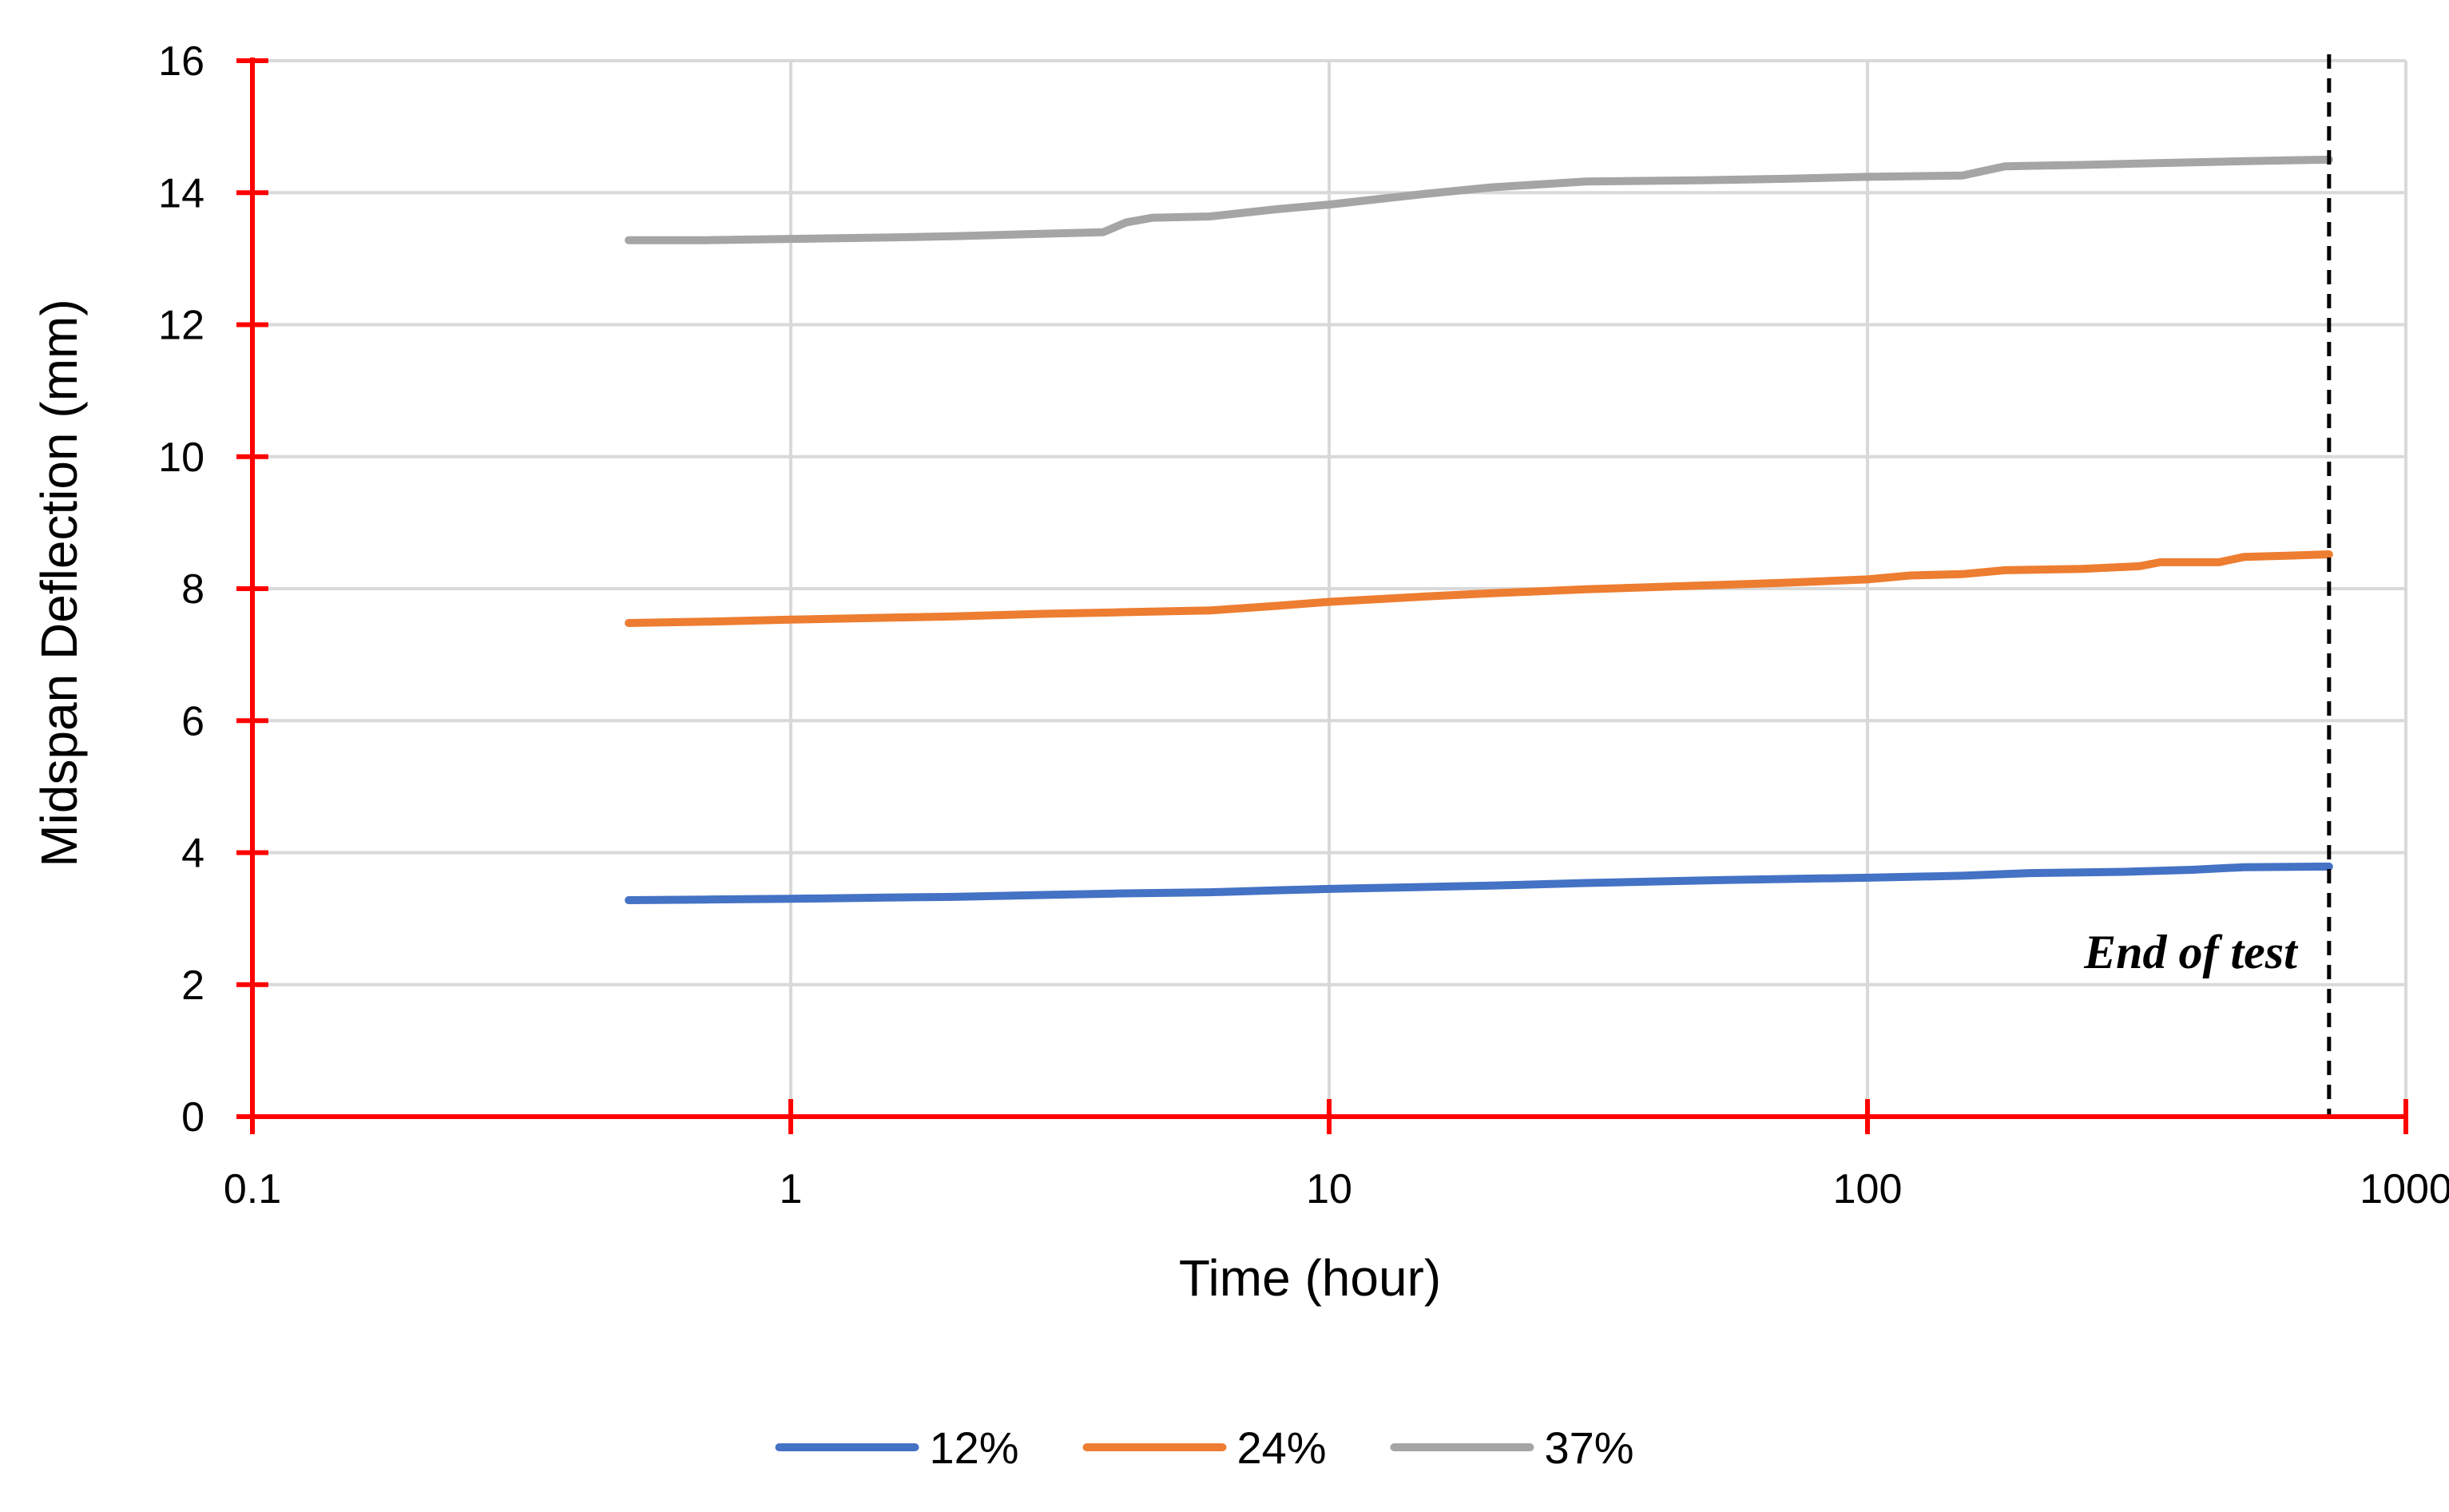  What do you see at coordinates (1479, 199) in the screenshot?
I see `series-line-37pct` at bounding box center [1479, 199].